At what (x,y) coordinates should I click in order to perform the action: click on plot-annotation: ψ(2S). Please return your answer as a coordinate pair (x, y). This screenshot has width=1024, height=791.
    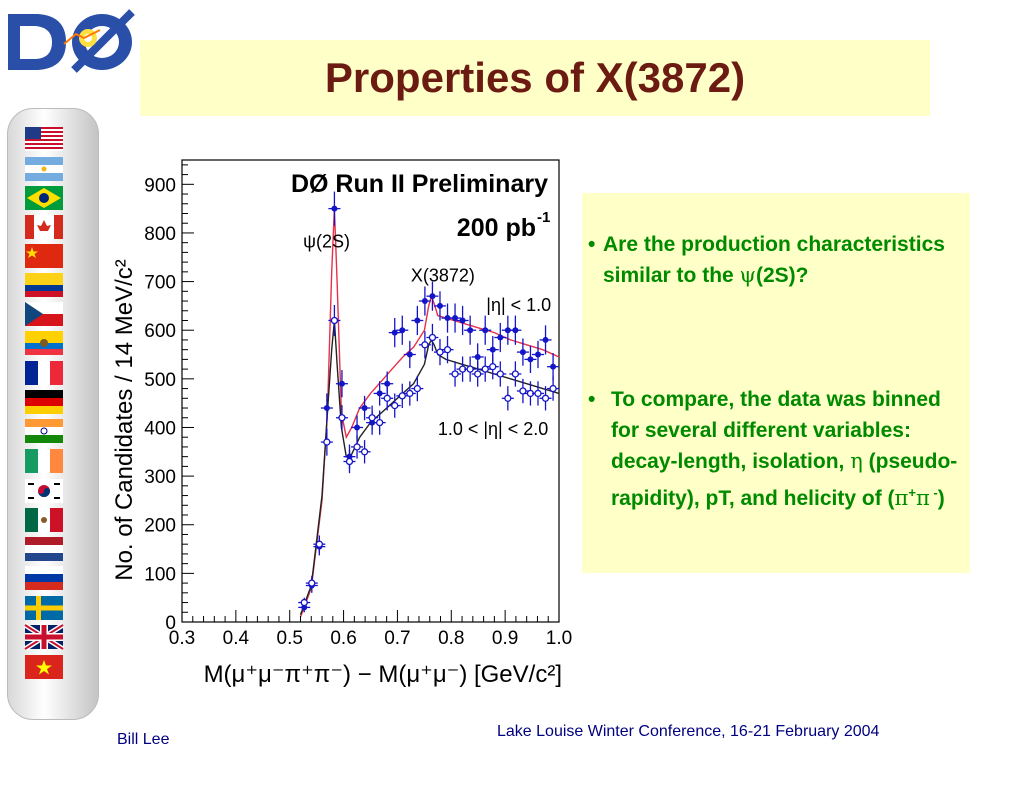
    Looking at the image, I should click on (326, 242).